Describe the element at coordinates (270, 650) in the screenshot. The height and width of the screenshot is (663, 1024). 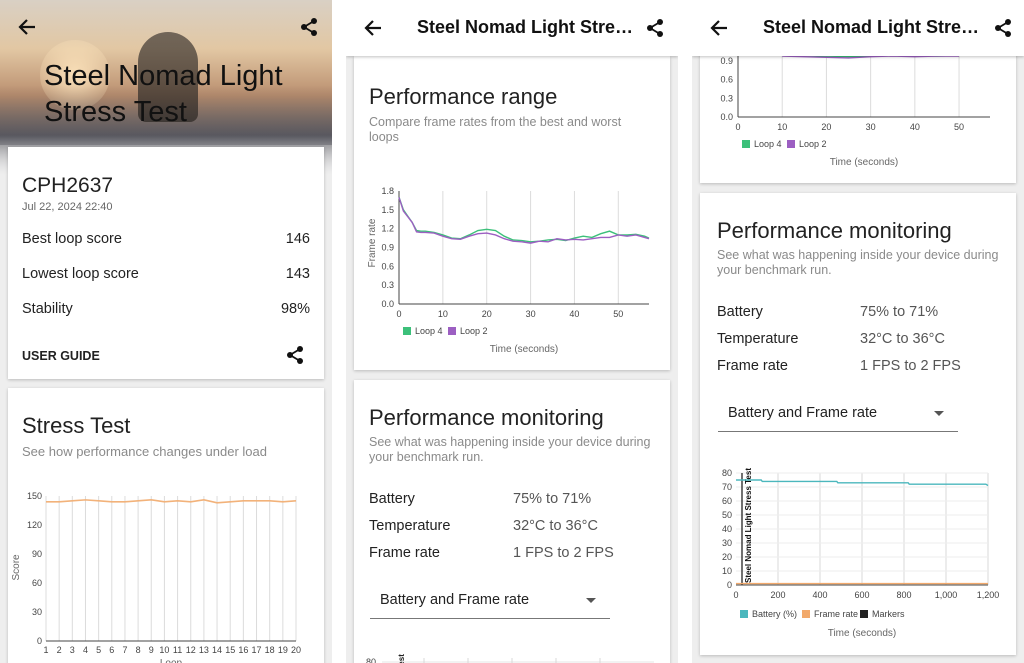
I see `x-tick-label: 18` at that location.